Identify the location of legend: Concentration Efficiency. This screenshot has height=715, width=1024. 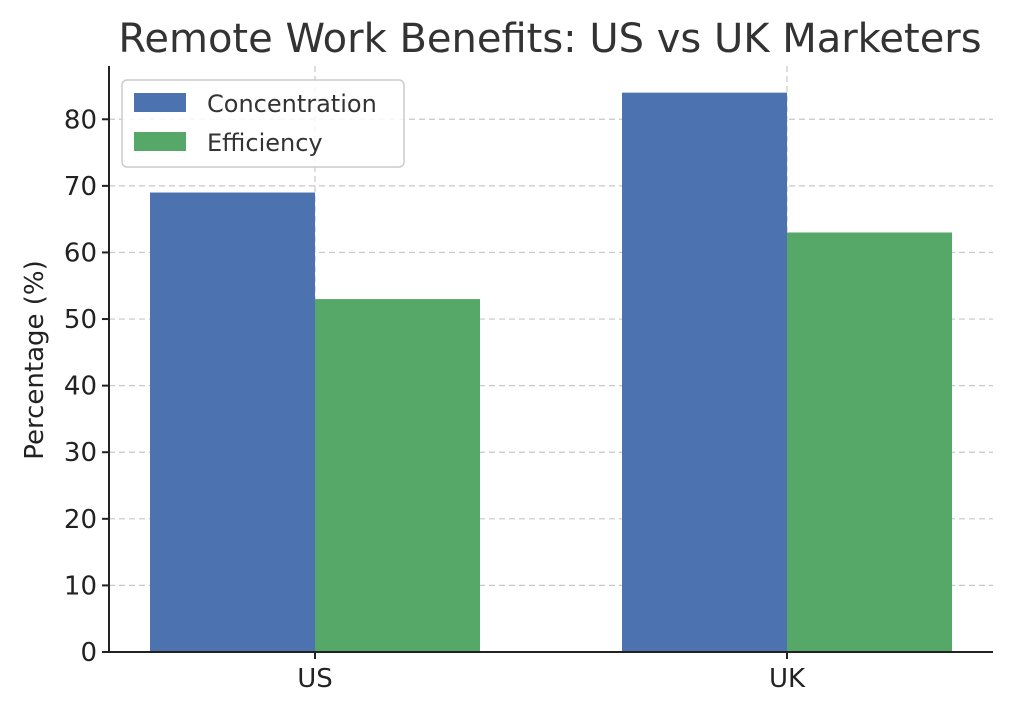
(263, 123).